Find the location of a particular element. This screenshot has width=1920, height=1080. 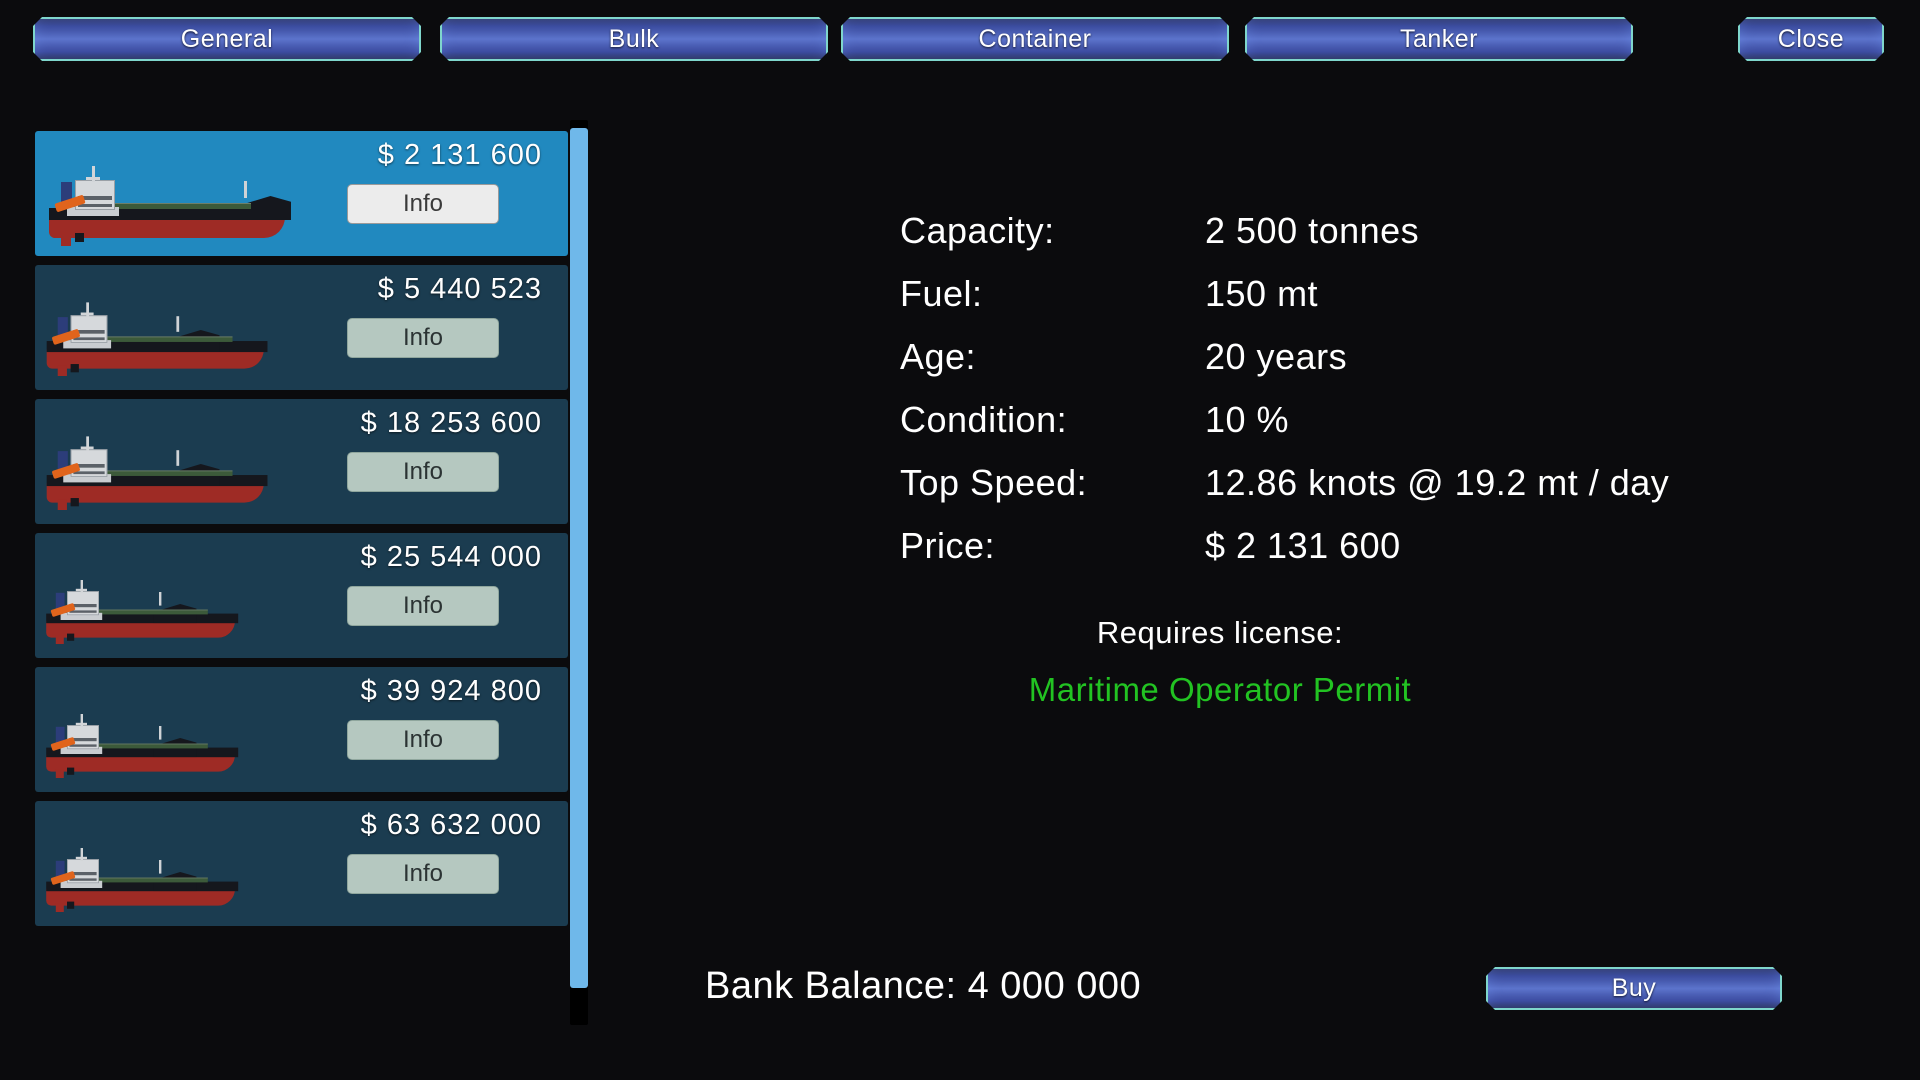

bank-balance: Bank Balance: 4 000 000 is located at coordinates (923, 986).